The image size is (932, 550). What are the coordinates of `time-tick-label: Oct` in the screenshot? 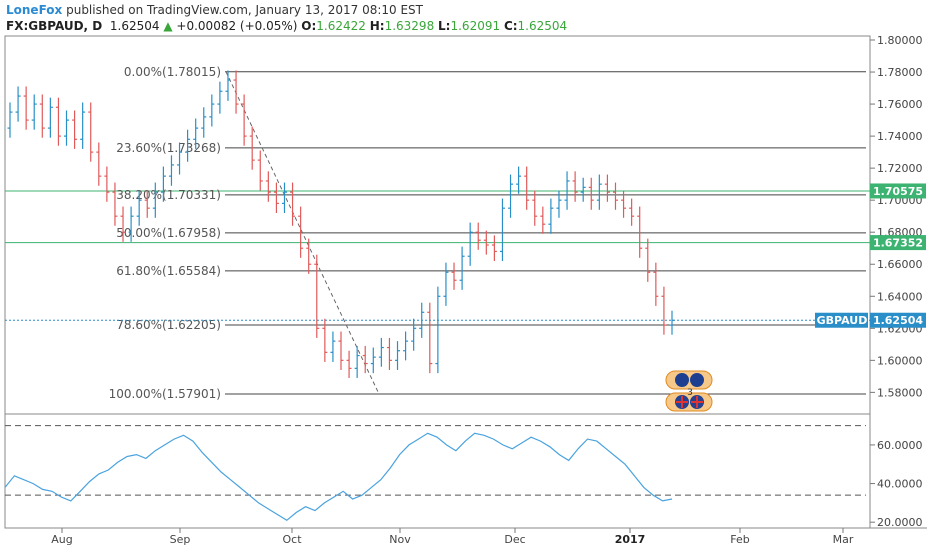 It's located at (292, 539).